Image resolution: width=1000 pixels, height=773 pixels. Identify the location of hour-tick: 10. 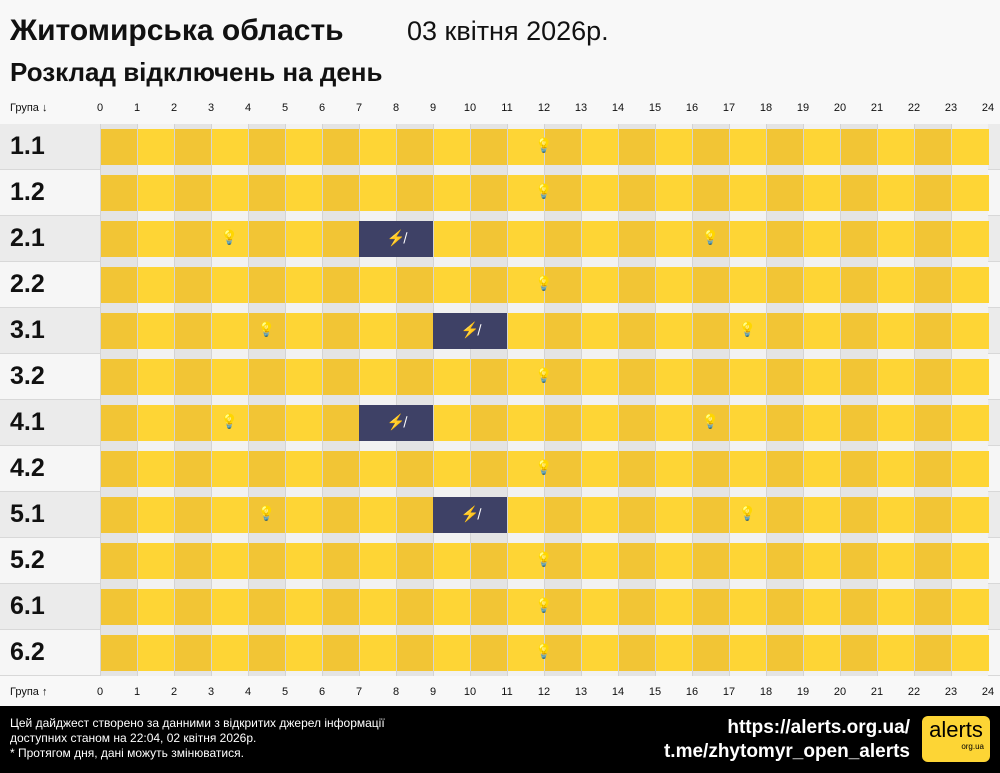
(470, 108).